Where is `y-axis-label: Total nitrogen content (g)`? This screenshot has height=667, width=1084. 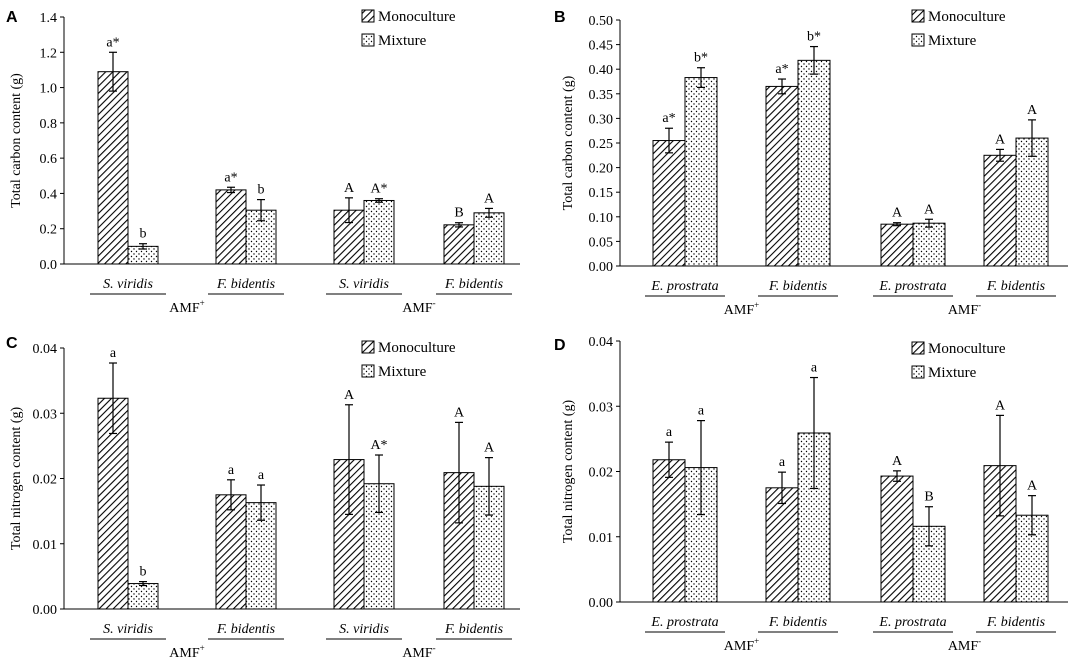 y-axis-label: Total nitrogen content (g) is located at coordinates (16, 479).